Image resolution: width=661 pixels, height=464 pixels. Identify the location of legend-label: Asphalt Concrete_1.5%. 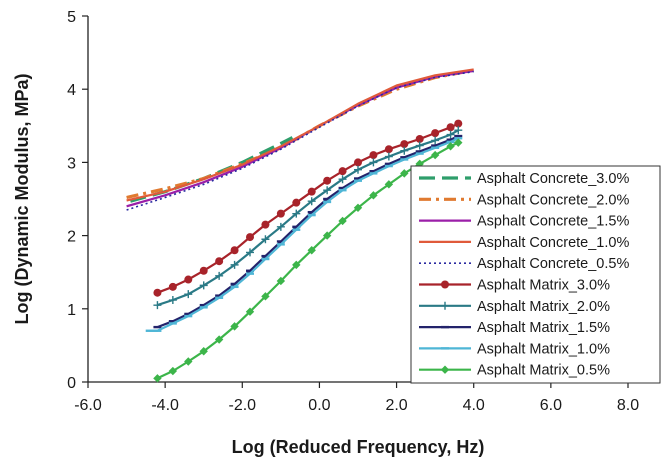
(553, 222).